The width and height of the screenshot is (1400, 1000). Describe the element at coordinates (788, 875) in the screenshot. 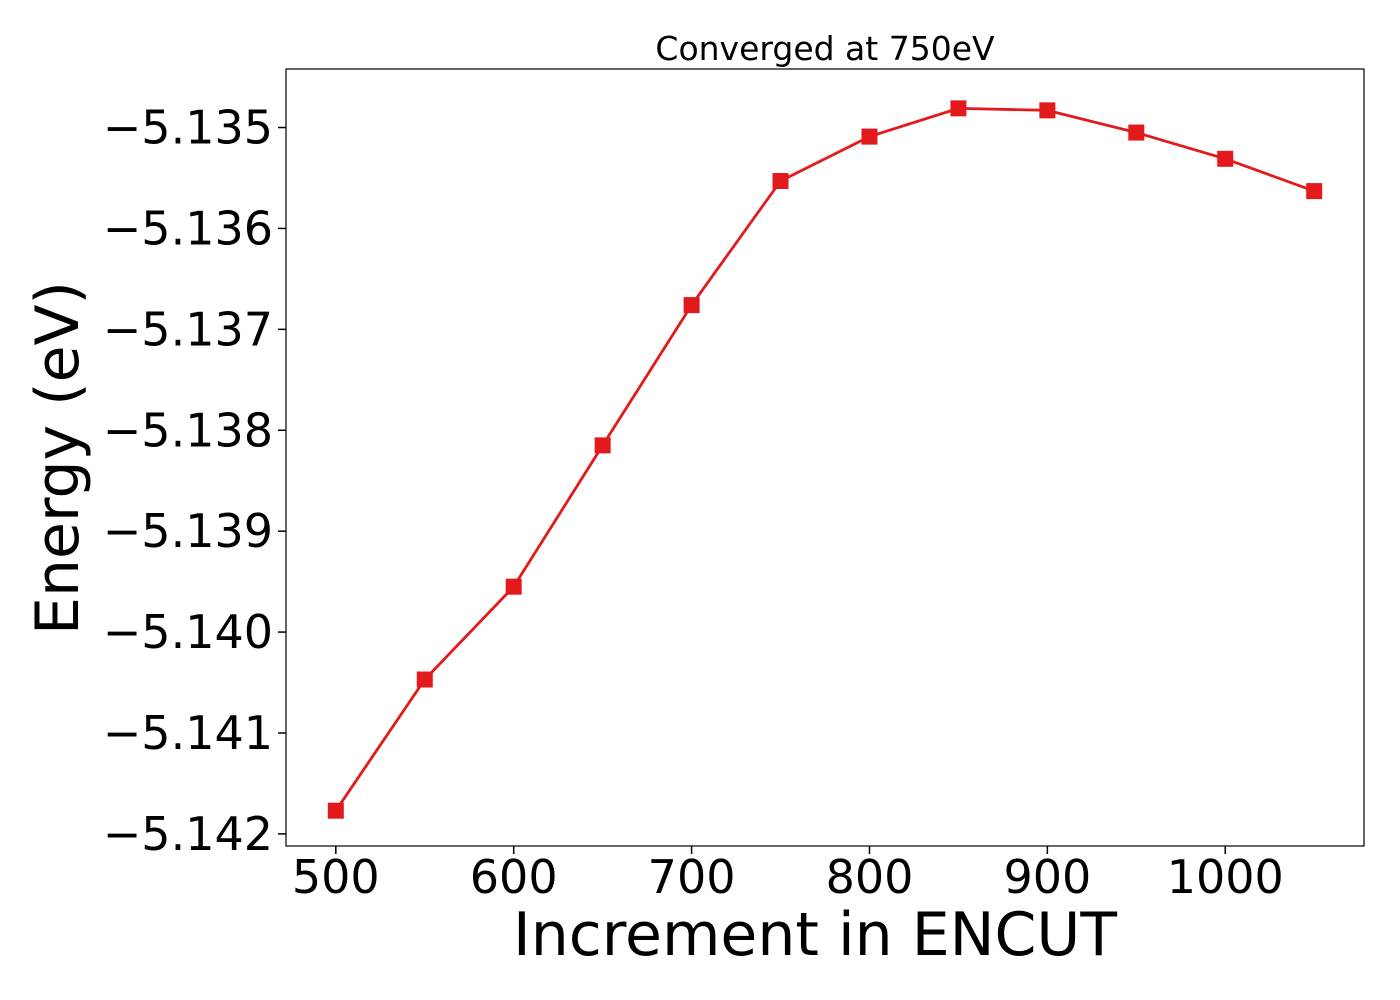

I see `x-axis: 500 600 700 800 900 1000` at that location.